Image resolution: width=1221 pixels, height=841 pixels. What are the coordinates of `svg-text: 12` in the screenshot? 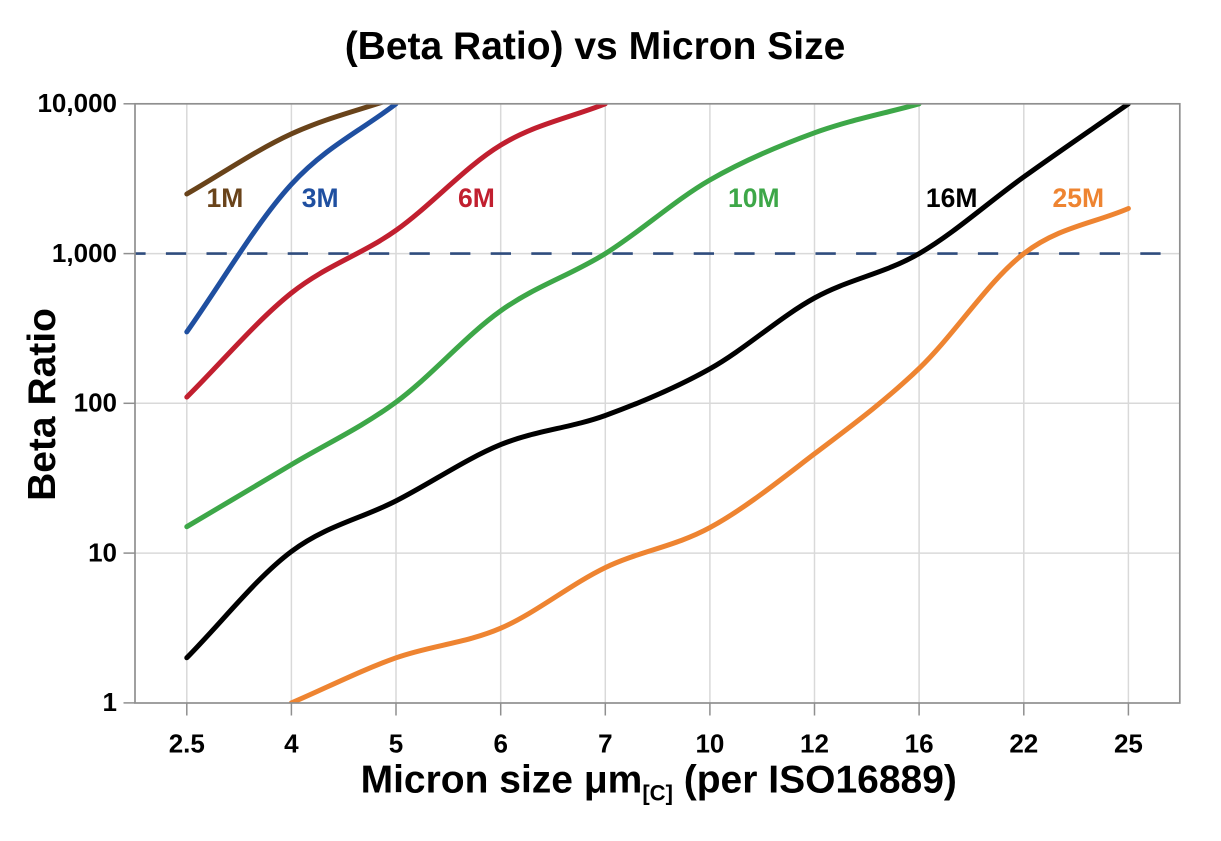 It's located at (814, 743).